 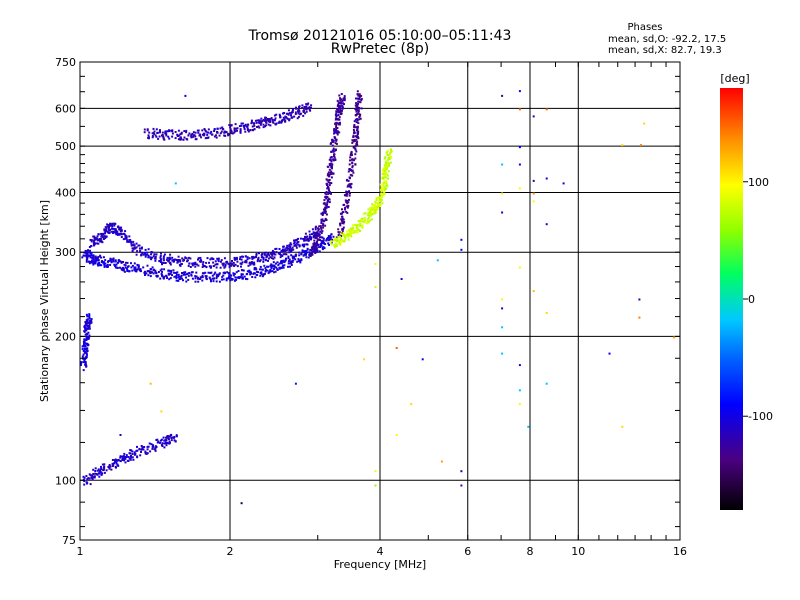 What do you see at coordinates (380, 36) in the screenshot?
I see `chart-title: Tromsø 20121016 05:10:00–05:11:43` at bounding box center [380, 36].